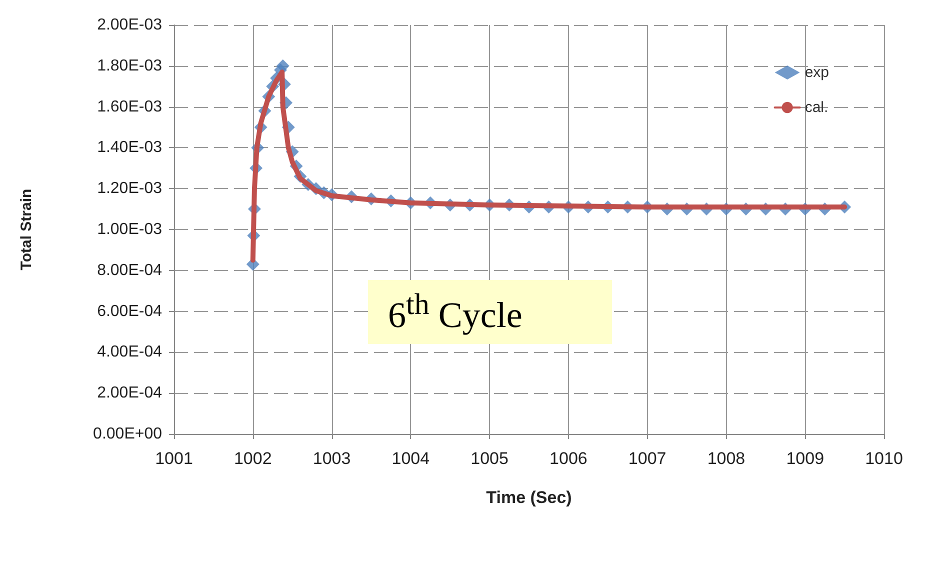 The height and width of the screenshot is (561, 932). I want to click on point, so click(283, 65).